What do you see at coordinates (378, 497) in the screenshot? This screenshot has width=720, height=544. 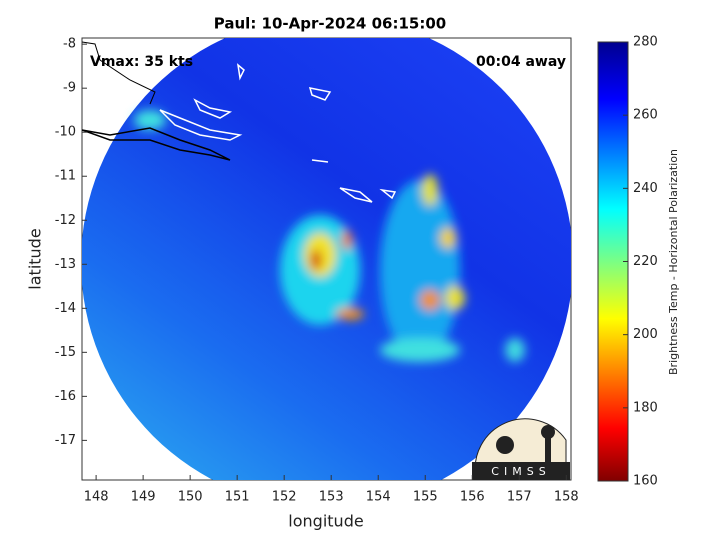 I see `x-tick-label: 154` at bounding box center [378, 497].